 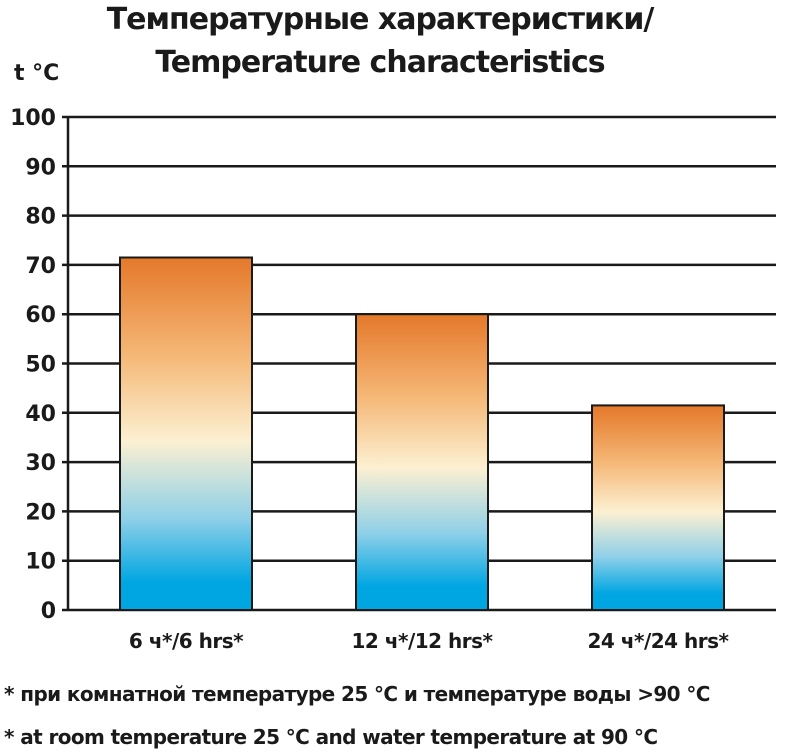 I want to click on chart-title-line-1: Температурные характеристики/, so click(x=381, y=19).